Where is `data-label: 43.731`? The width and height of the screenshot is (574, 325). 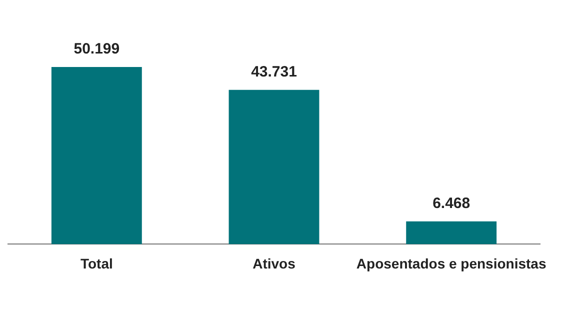 data-label: 43.731 is located at coordinates (274, 71).